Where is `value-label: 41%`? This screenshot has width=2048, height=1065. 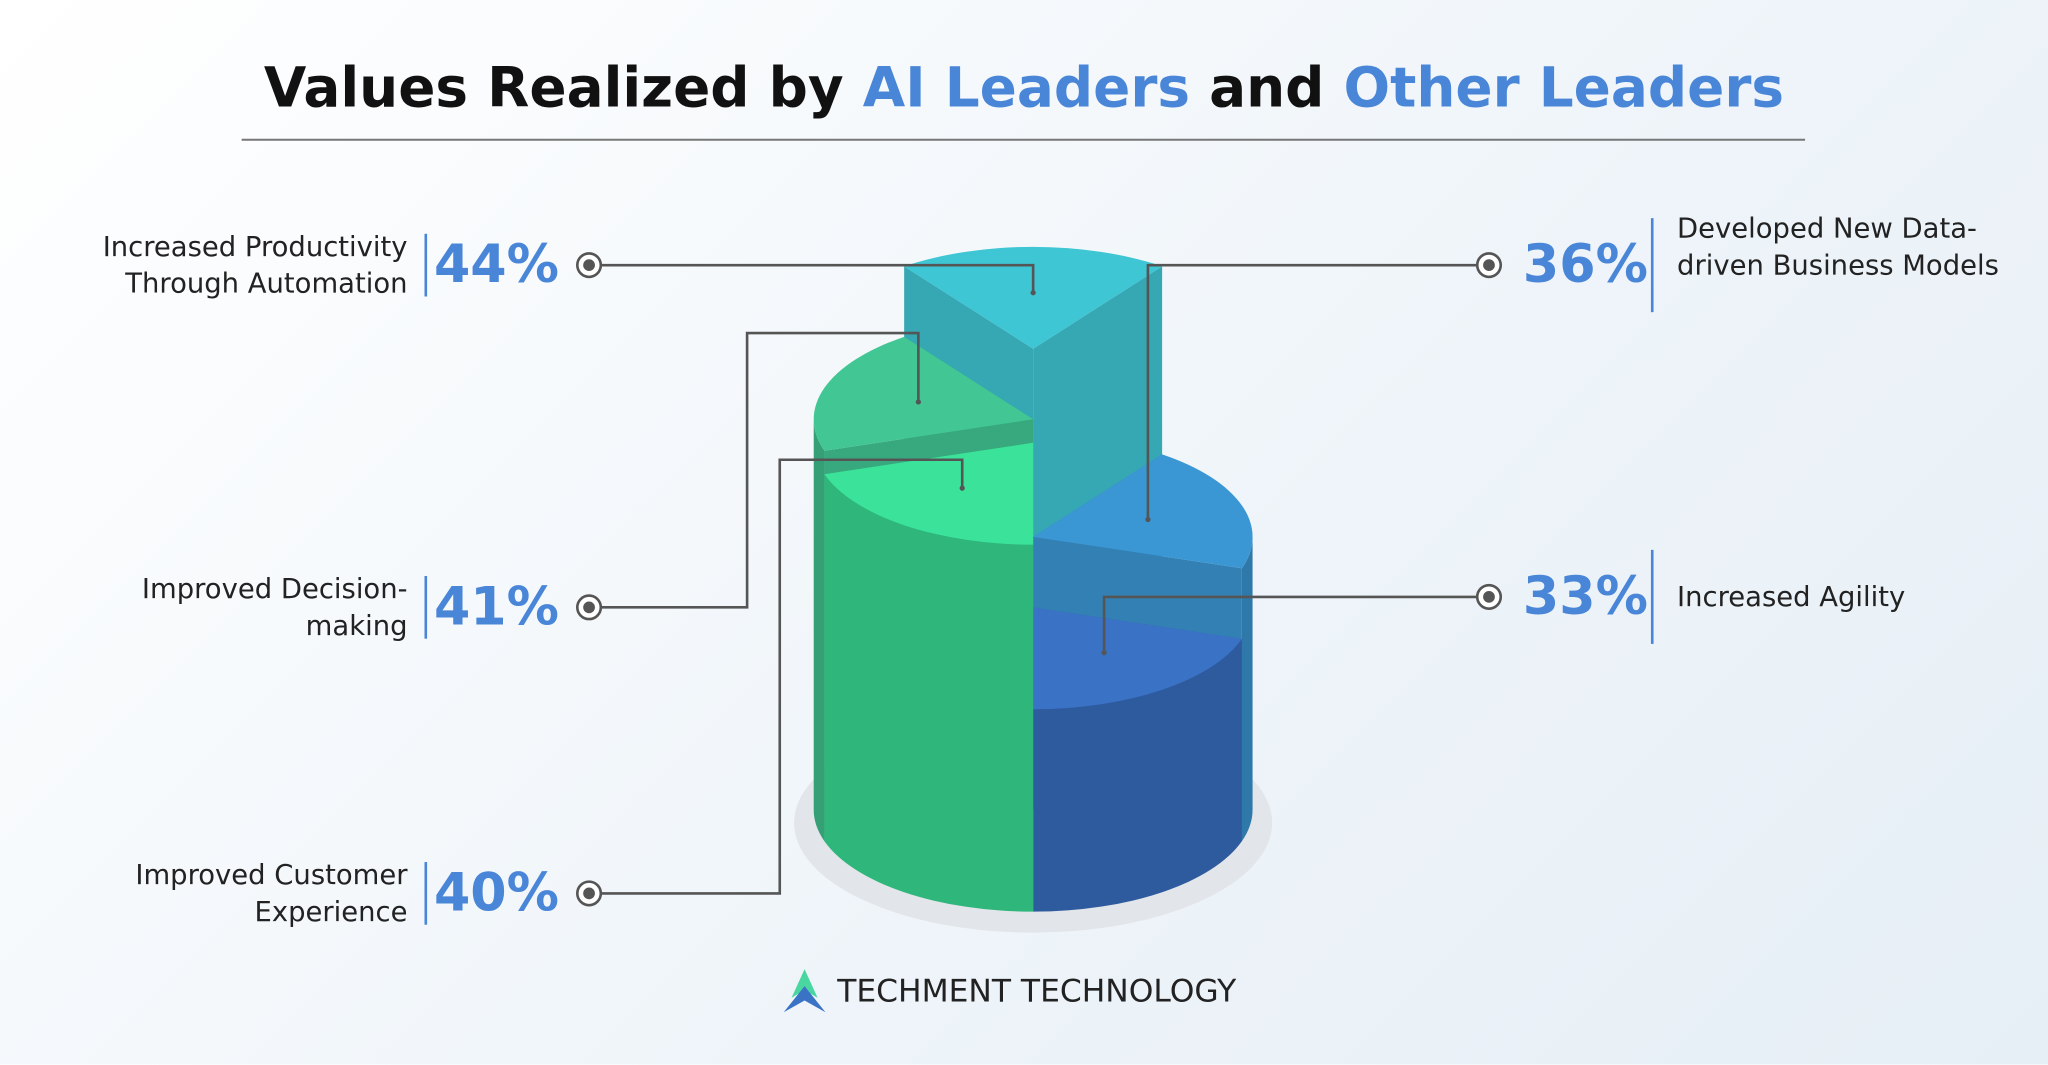
value-label: 41% is located at coordinates (496, 607).